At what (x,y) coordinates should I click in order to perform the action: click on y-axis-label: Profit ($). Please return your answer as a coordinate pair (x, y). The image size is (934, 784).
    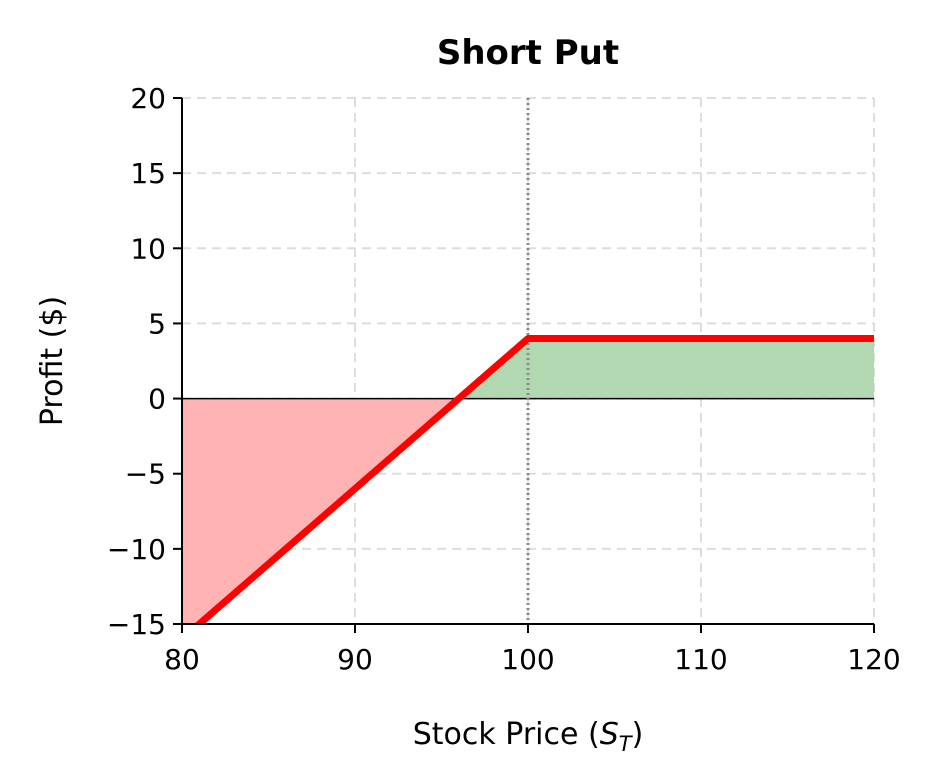
    Looking at the image, I should click on (52, 361).